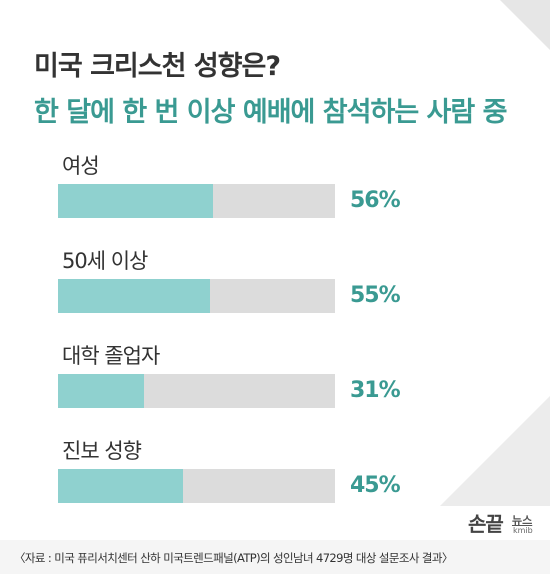  Describe the element at coordinates (375, 485) in the screenshot. I see `value-label: 45%` at that location.